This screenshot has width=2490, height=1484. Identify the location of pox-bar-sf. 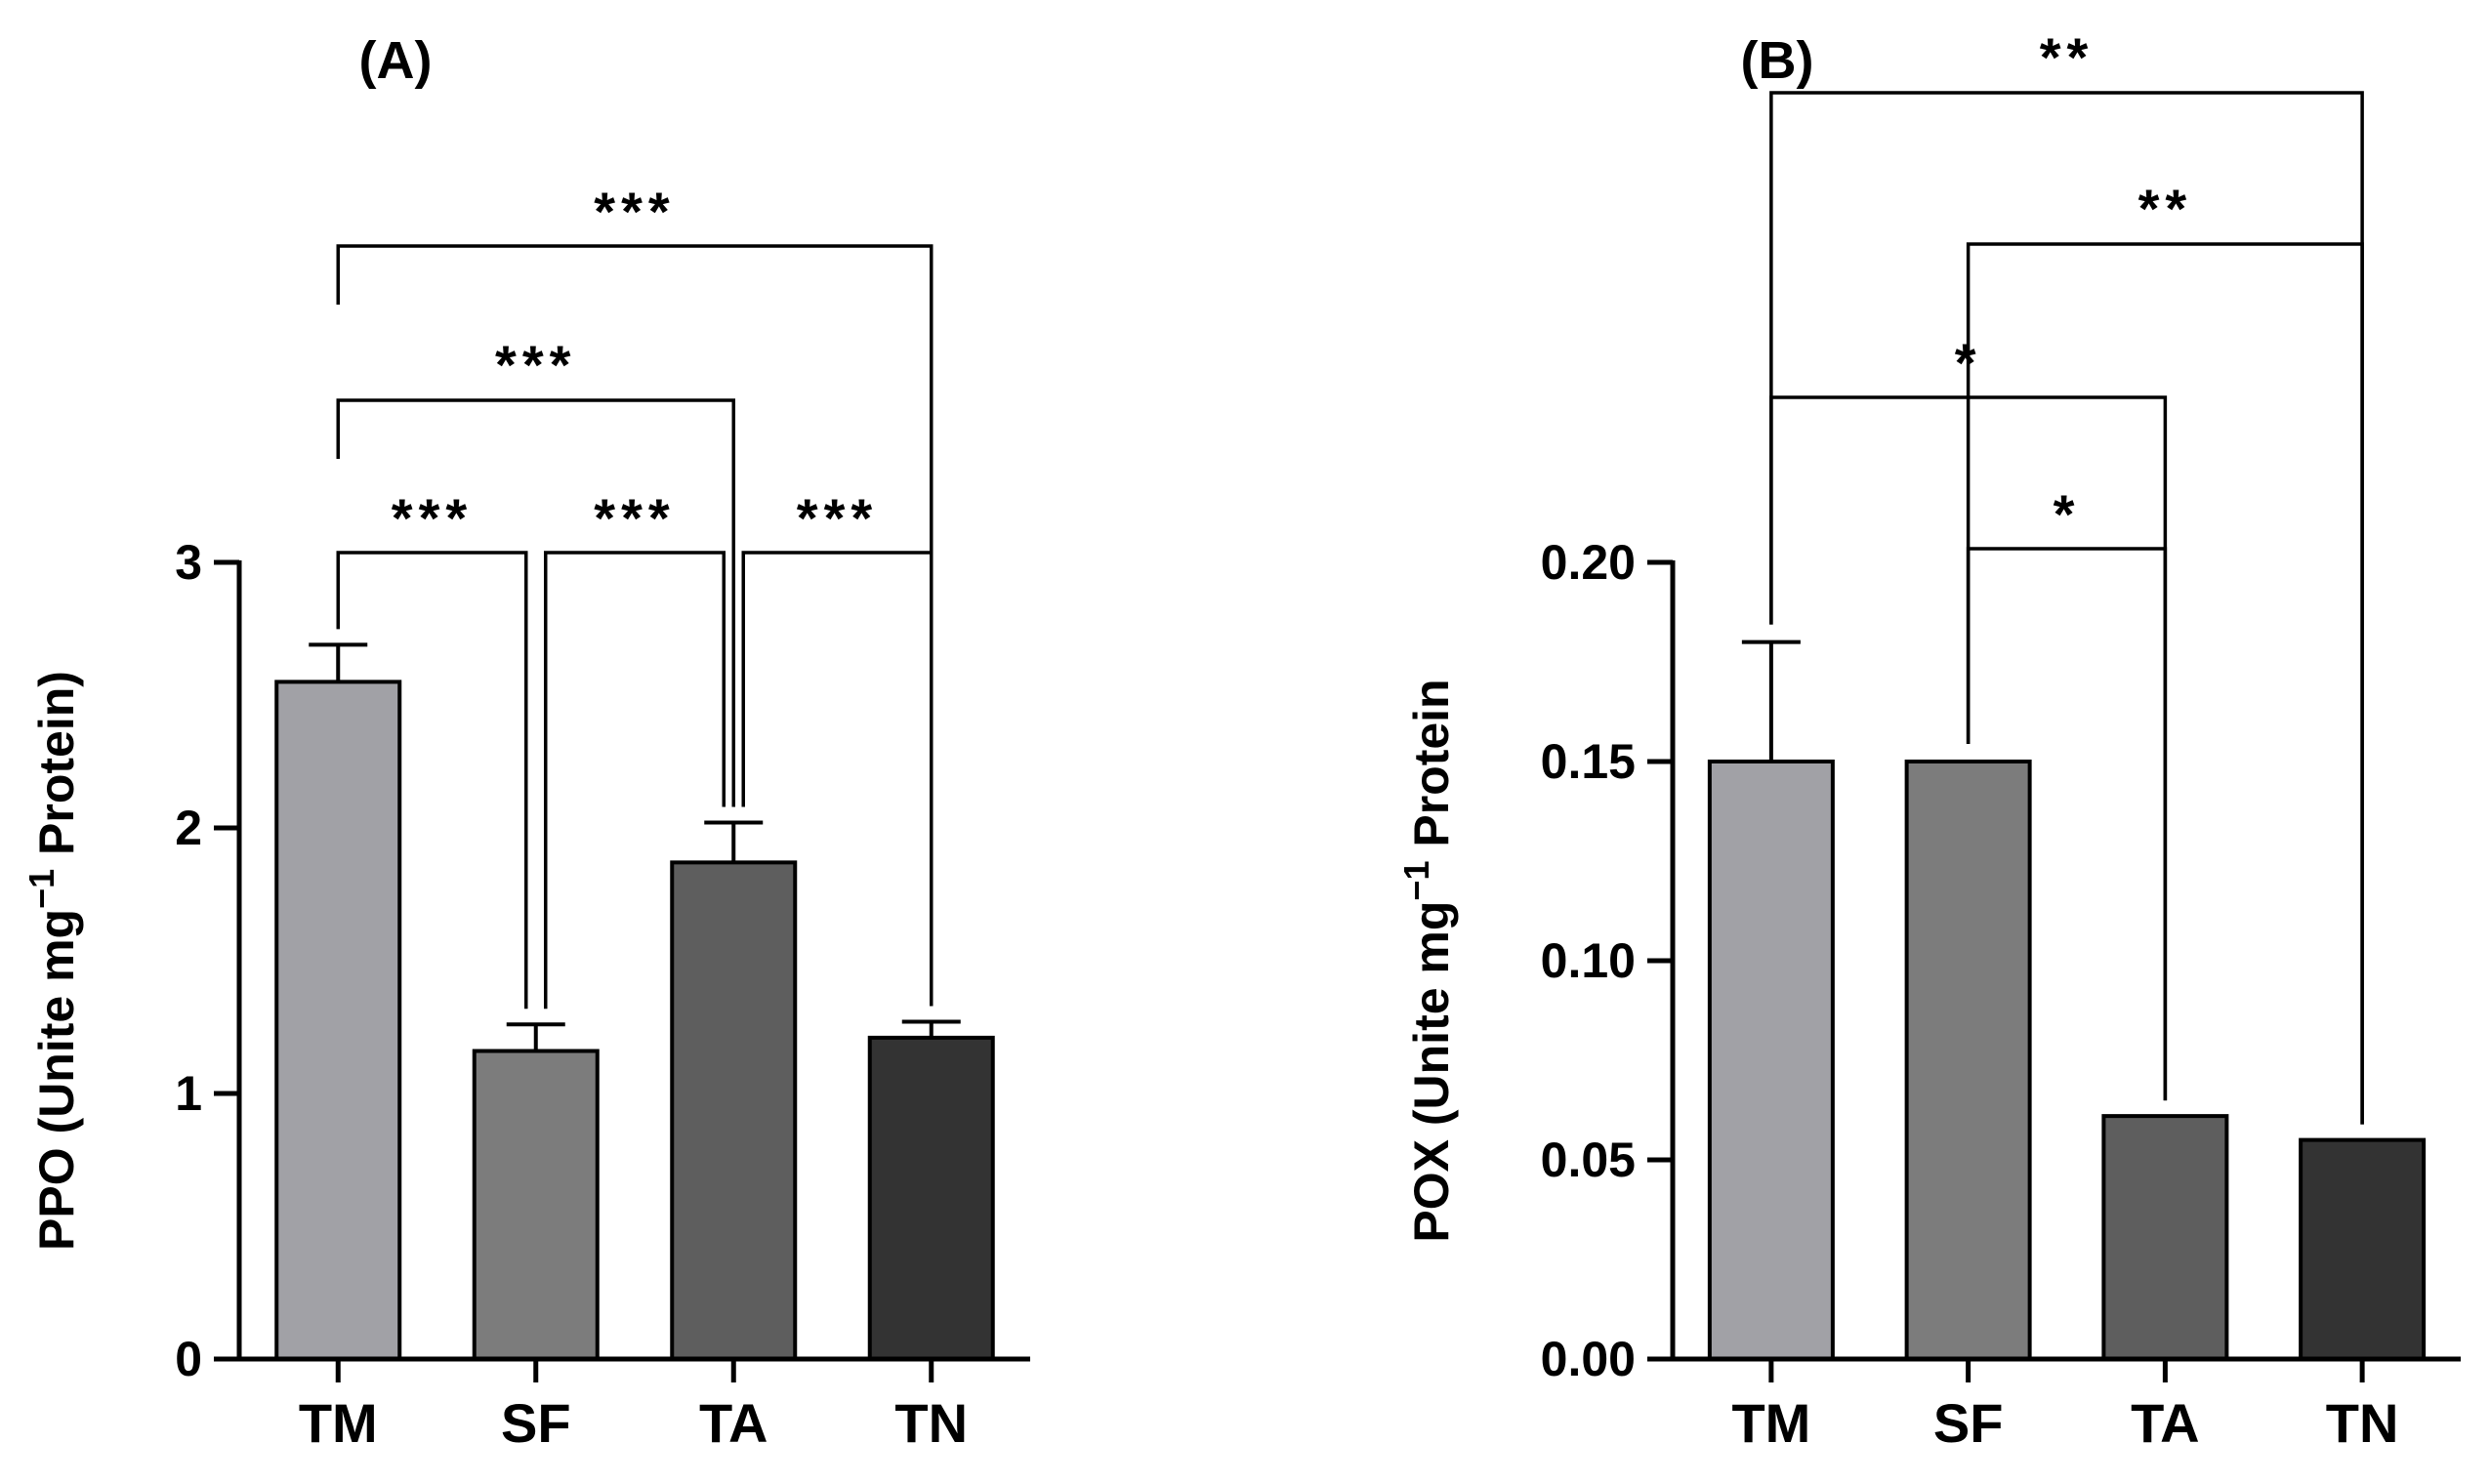
(1968, 1061).